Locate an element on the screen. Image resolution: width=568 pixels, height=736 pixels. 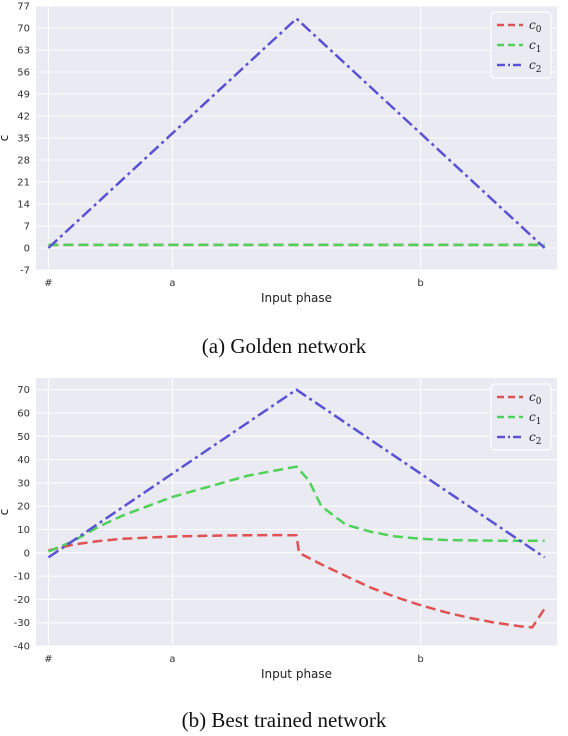
y-tick-label: -7 is located at coordinates (25, 271).